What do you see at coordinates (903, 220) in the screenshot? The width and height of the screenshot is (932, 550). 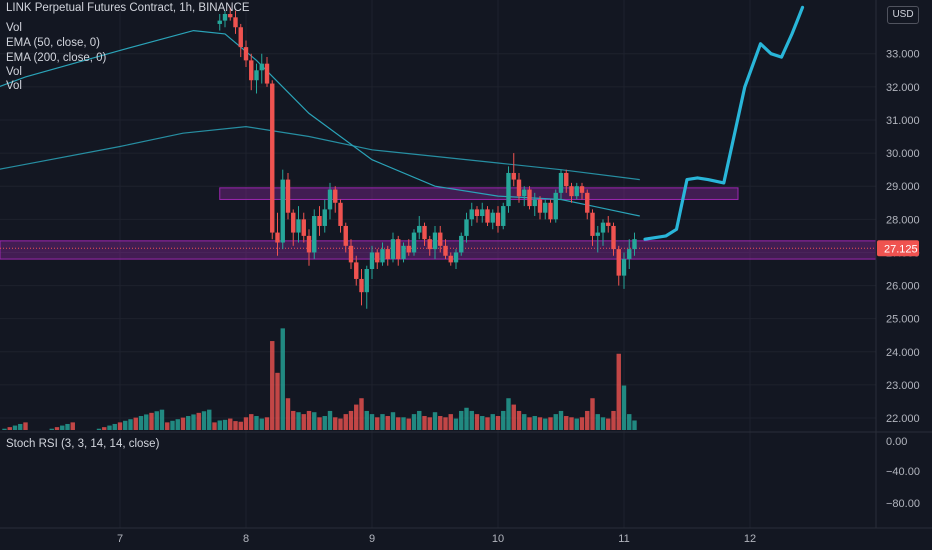 I see `price-tick-label: 28.000` at bounding box center [903, 220].